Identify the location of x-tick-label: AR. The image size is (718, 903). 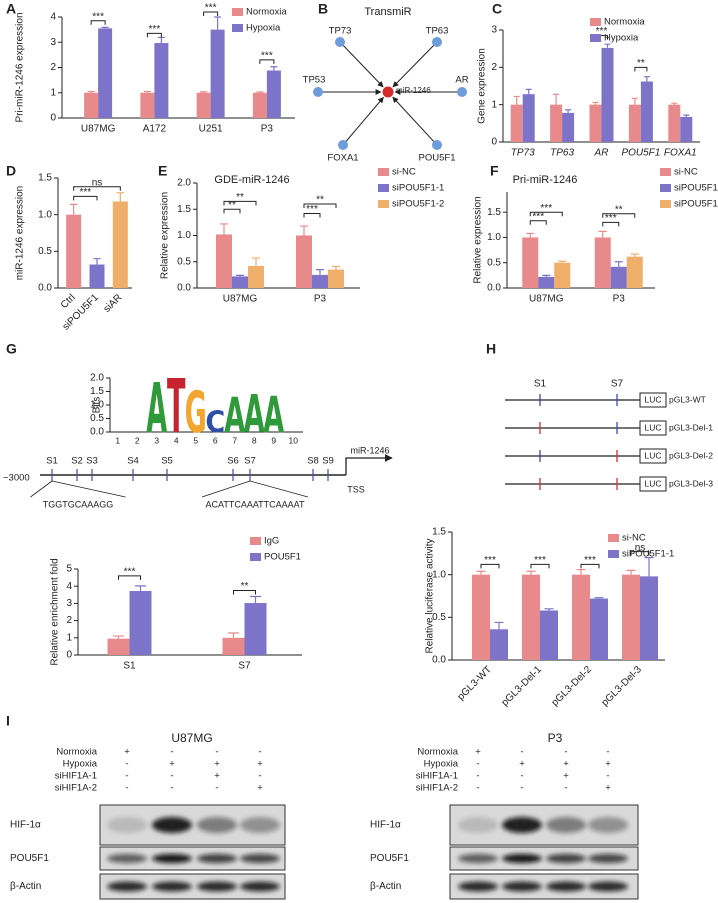
(601, 153).